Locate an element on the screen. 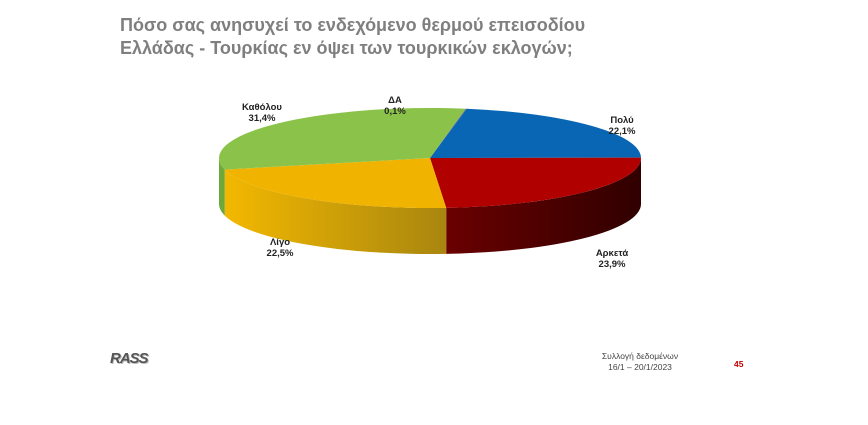  slice-label-4: Καθόλου is located at coordinates (262, 107).